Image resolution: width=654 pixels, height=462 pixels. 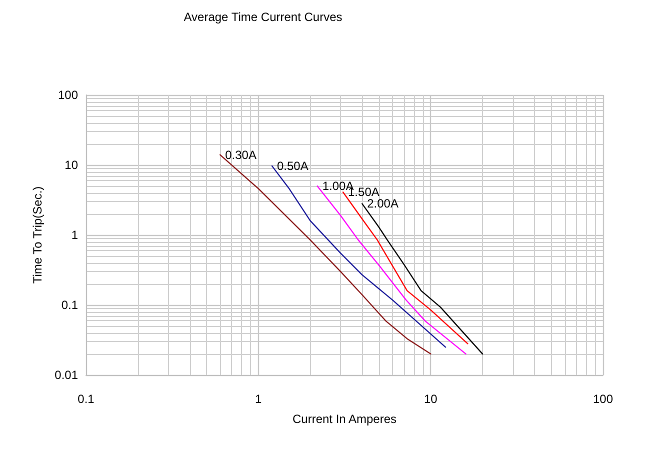 What do you see at coordinates (86, 399) in the screenshot?
I see `x-tick-label: 0.1` at bounding box center [86, 399].